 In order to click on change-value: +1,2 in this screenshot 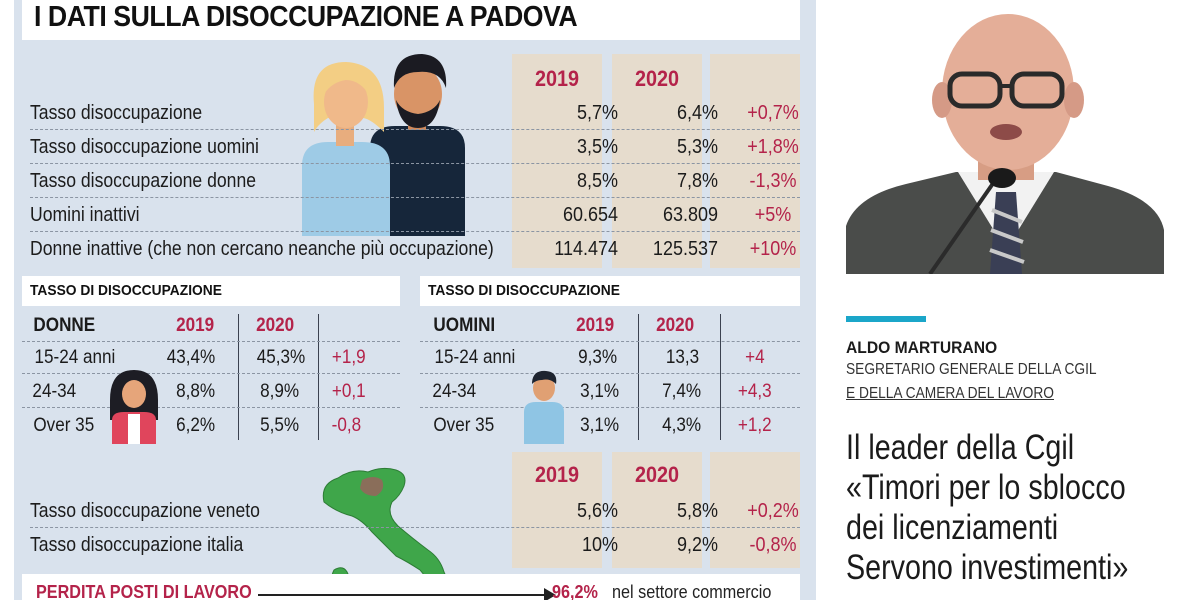, I will do `click(754, 425)`.